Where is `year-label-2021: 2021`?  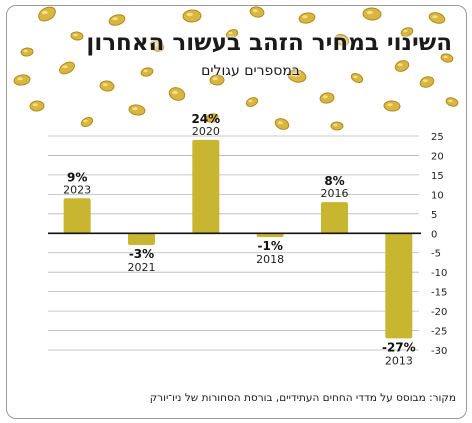 year-label-2021: 2021 is located at coordinates (142, 267).